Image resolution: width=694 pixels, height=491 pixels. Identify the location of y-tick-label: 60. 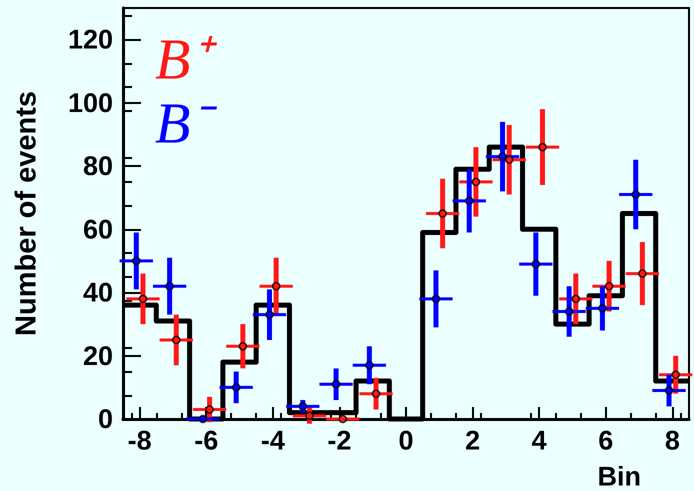
(97, 229).